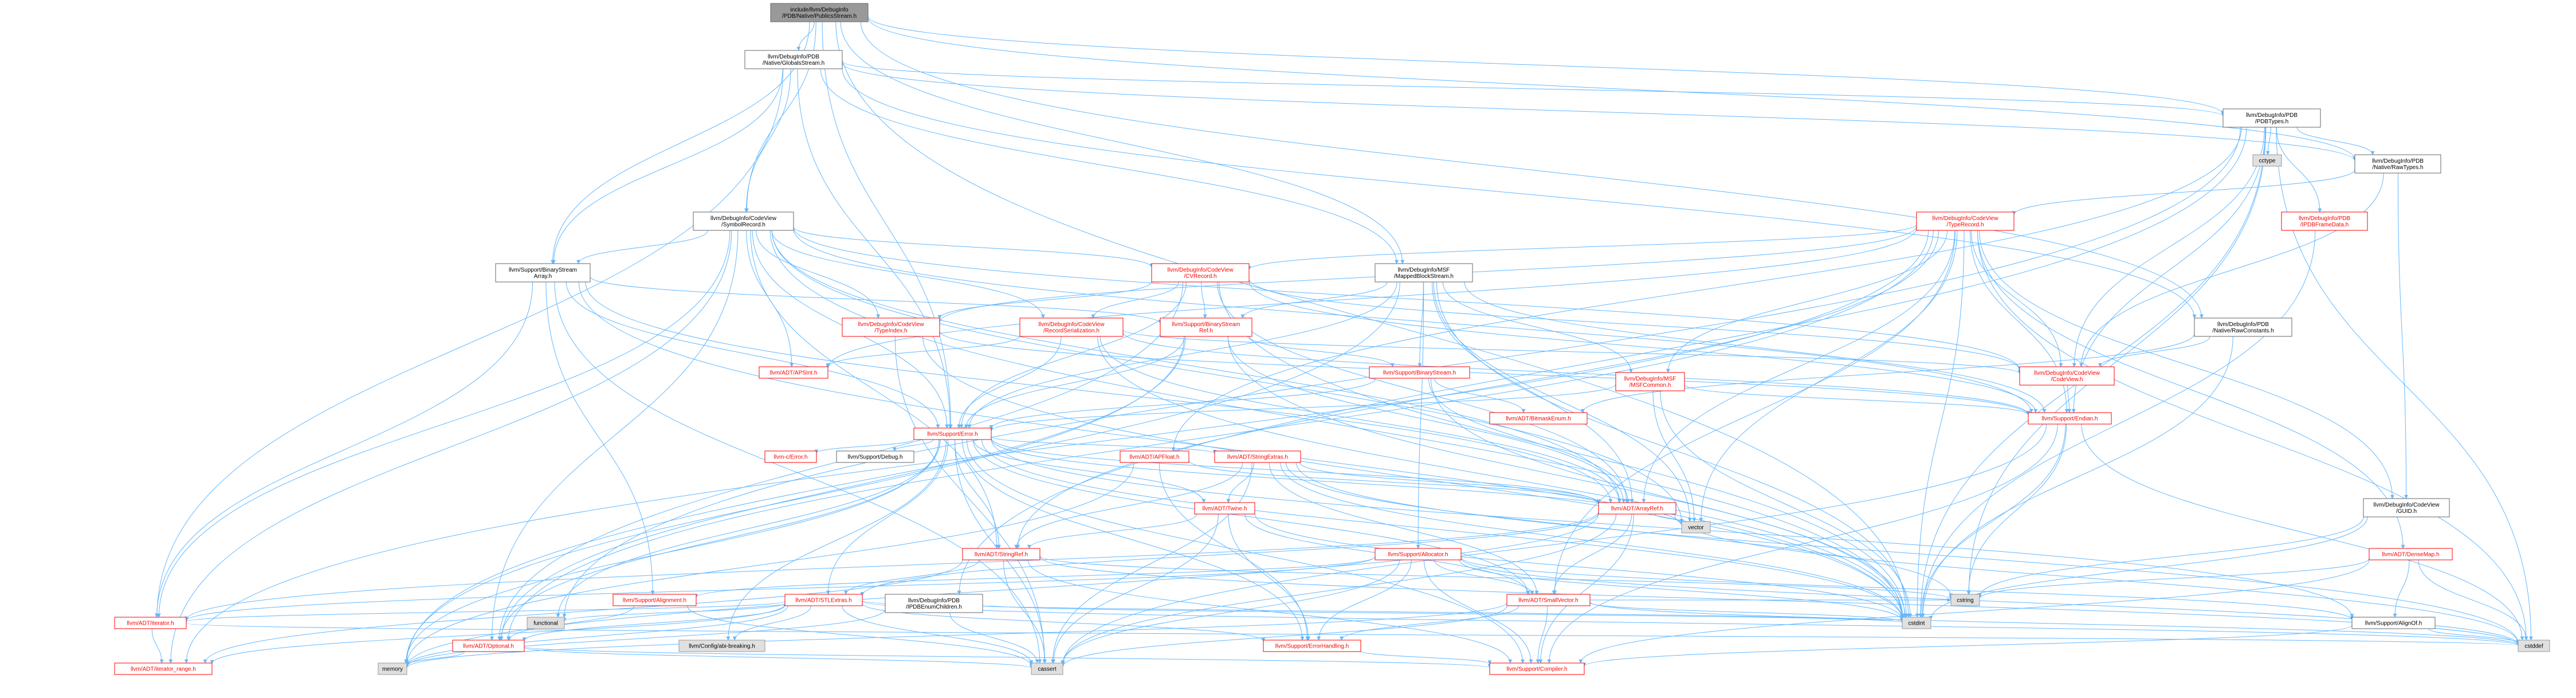 This screenshot has width=2576, height=698. I want to click on node-typerec: llvm/DebugInfo/CodeView/TypeRecord.h, so click(1966, 221).